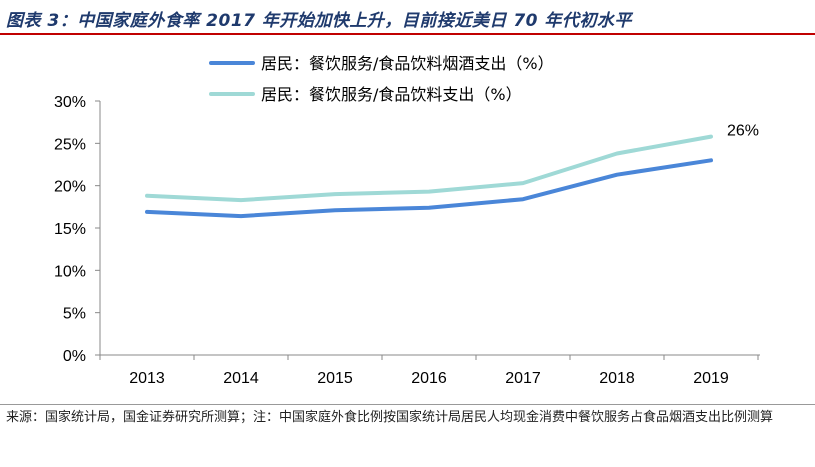  Describe the element at coordinates (147, 378) in the screenshot. I see `x-tick-label: 2013` at that location.